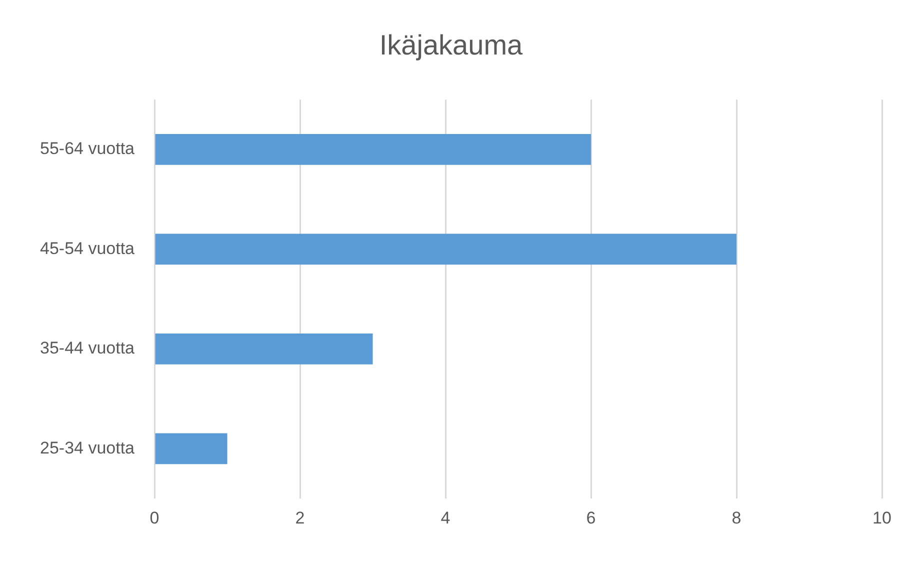 The image size is (922, 569). Describe the element at coordinates (300, 518) in the screenshot. I see `x-tick-label: 2` at that location.